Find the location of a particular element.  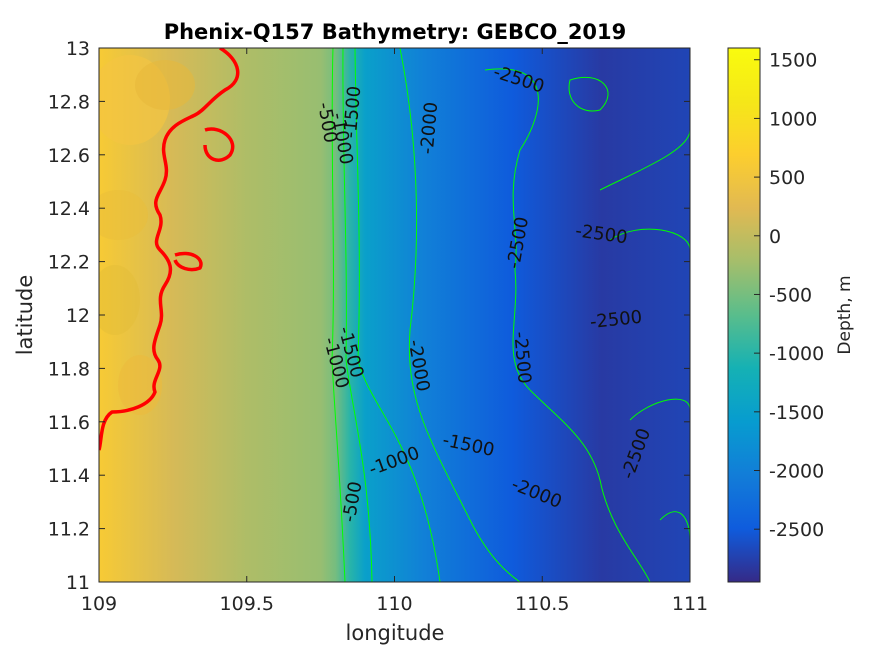

y-tick-label: 11.8 is located at coordinates (69, 369).